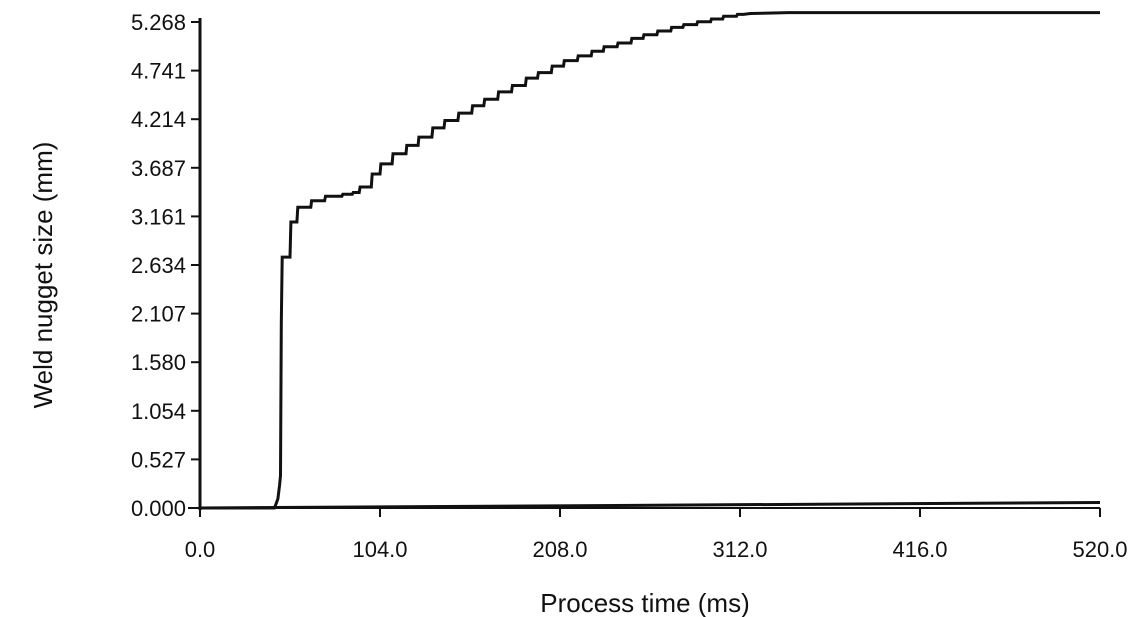 The image size is (1136, 617). What do you see at coordinates (158, 459) in the screenshot?
I see `y-tick-label: 0.527` at bounding box center [158, 459].